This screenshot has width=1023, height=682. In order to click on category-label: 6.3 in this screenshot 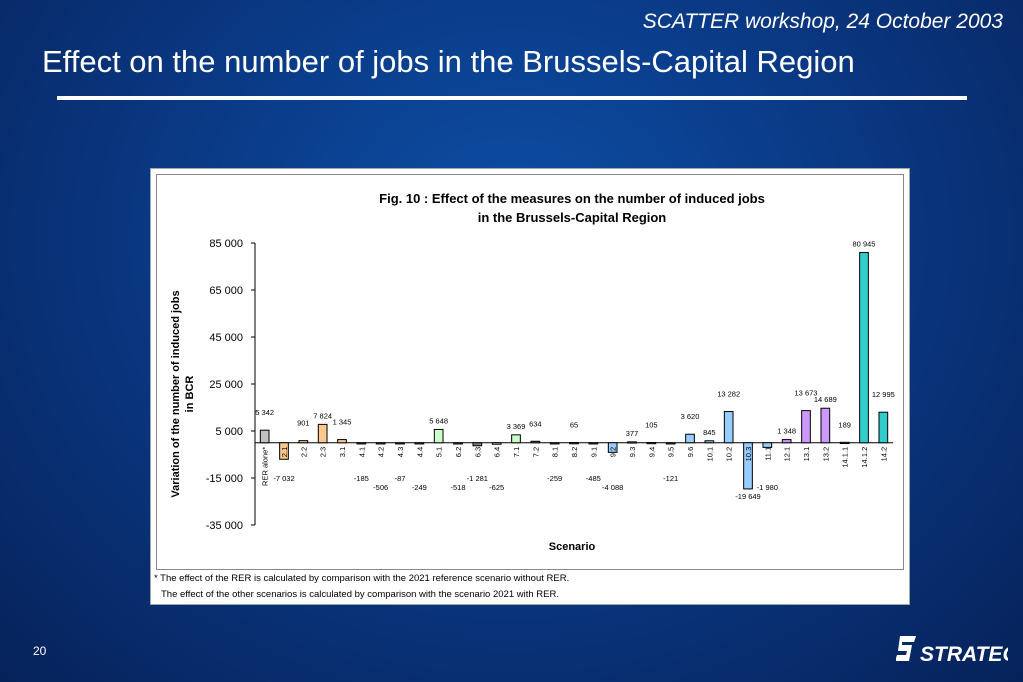, I will do `click(477, 452)`.